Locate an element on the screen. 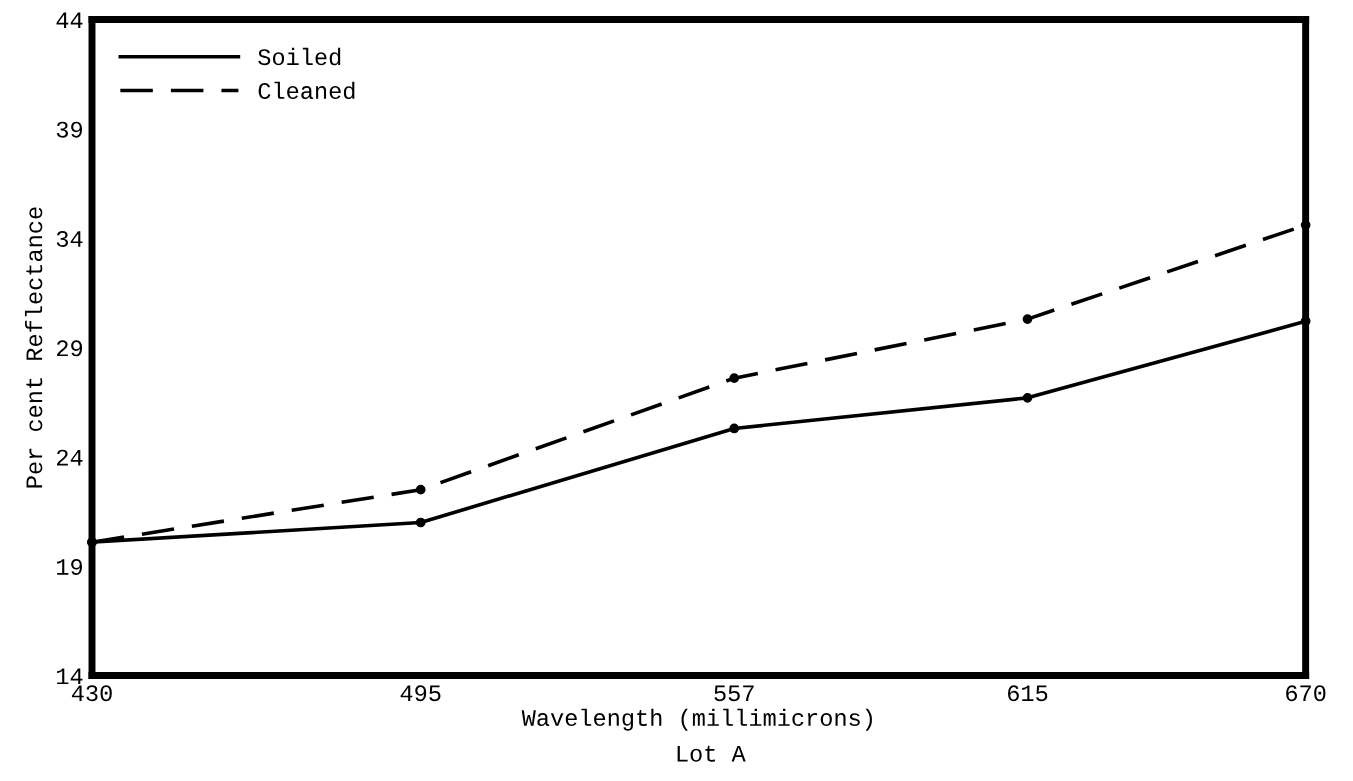 The width and height of the screenshot is (1353, 781). legend-label: Cleaned is located at coordinates (306, 90).